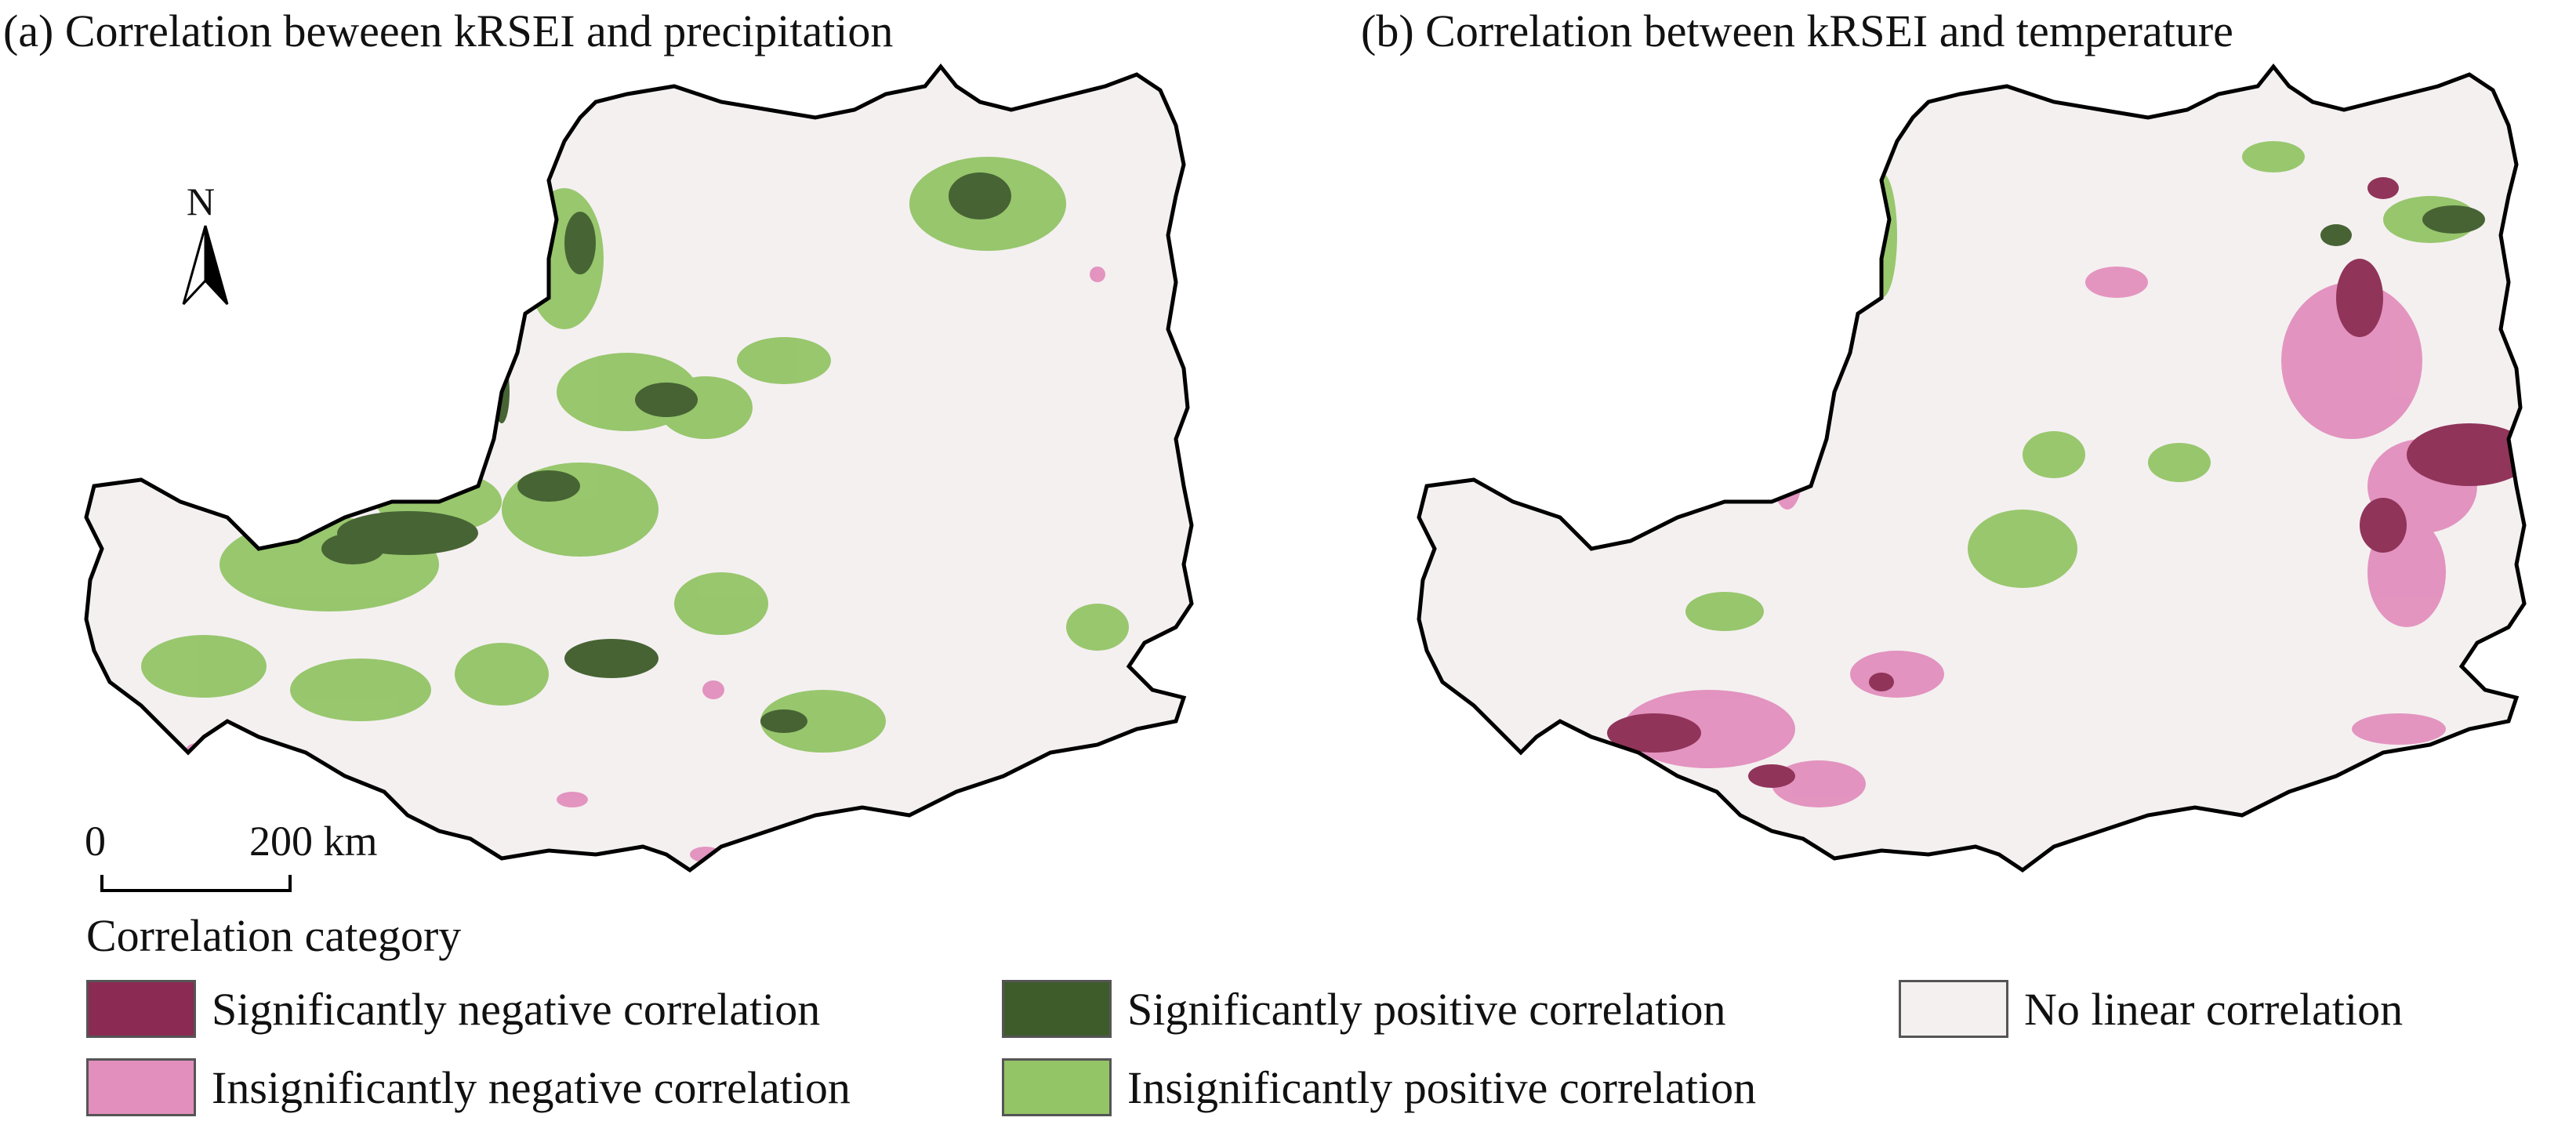 Image resolution: width=2576 pixels, height=1121 pixels. What do you see at coordinates (516, 1009) in the screenshot?
I see `legend-label: Significantly negative correlation` at bounding box center [516, 1009].